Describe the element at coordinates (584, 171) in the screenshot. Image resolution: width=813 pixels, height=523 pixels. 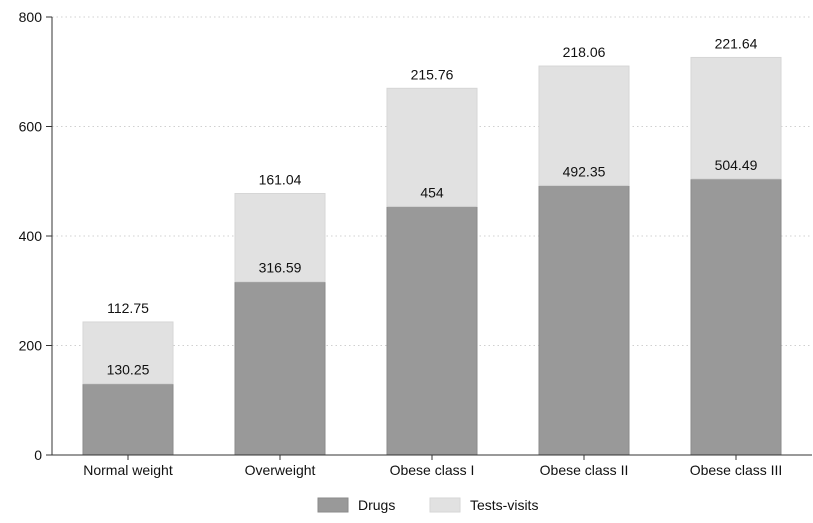
I see `data-label: 492.35` at that location.